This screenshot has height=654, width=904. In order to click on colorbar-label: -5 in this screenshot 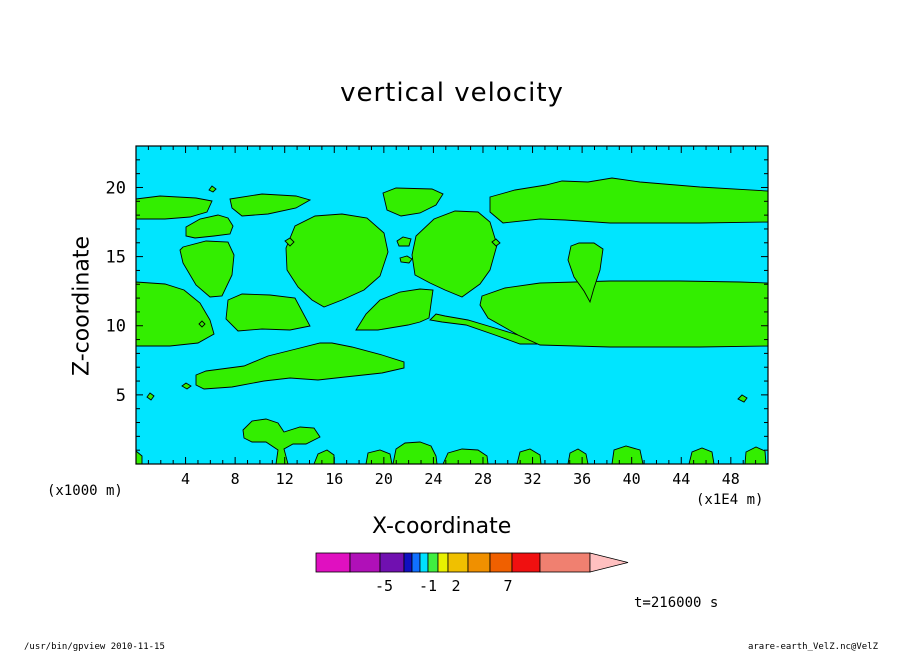, I will do `click(384, 586)`.